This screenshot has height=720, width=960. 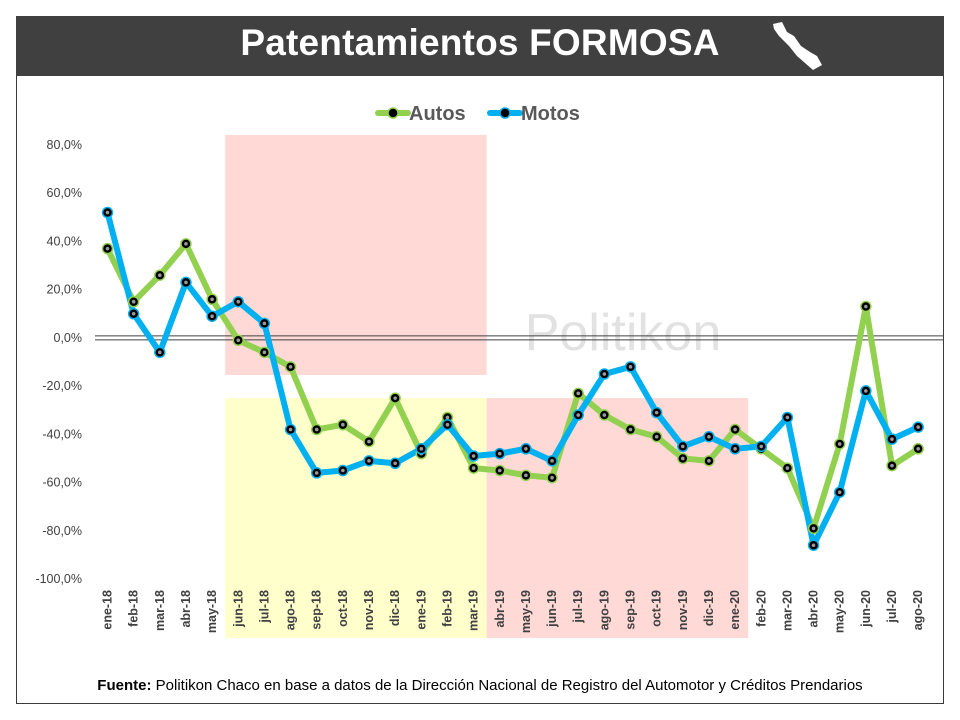 I want to click on x-tick-label: dic-18, so click(x=395, y=608).